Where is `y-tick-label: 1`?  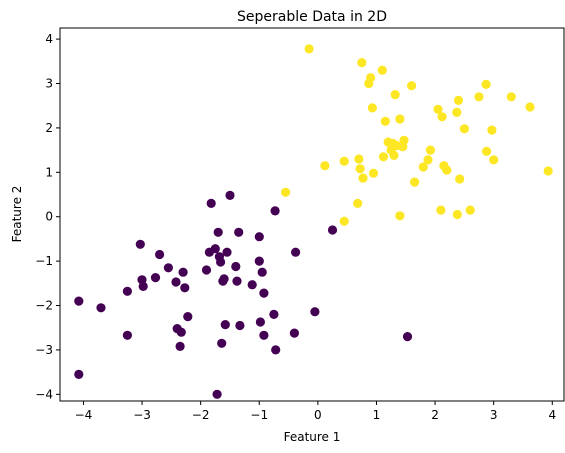
y-tick-label: 1 is located at coordinates (49, 172).